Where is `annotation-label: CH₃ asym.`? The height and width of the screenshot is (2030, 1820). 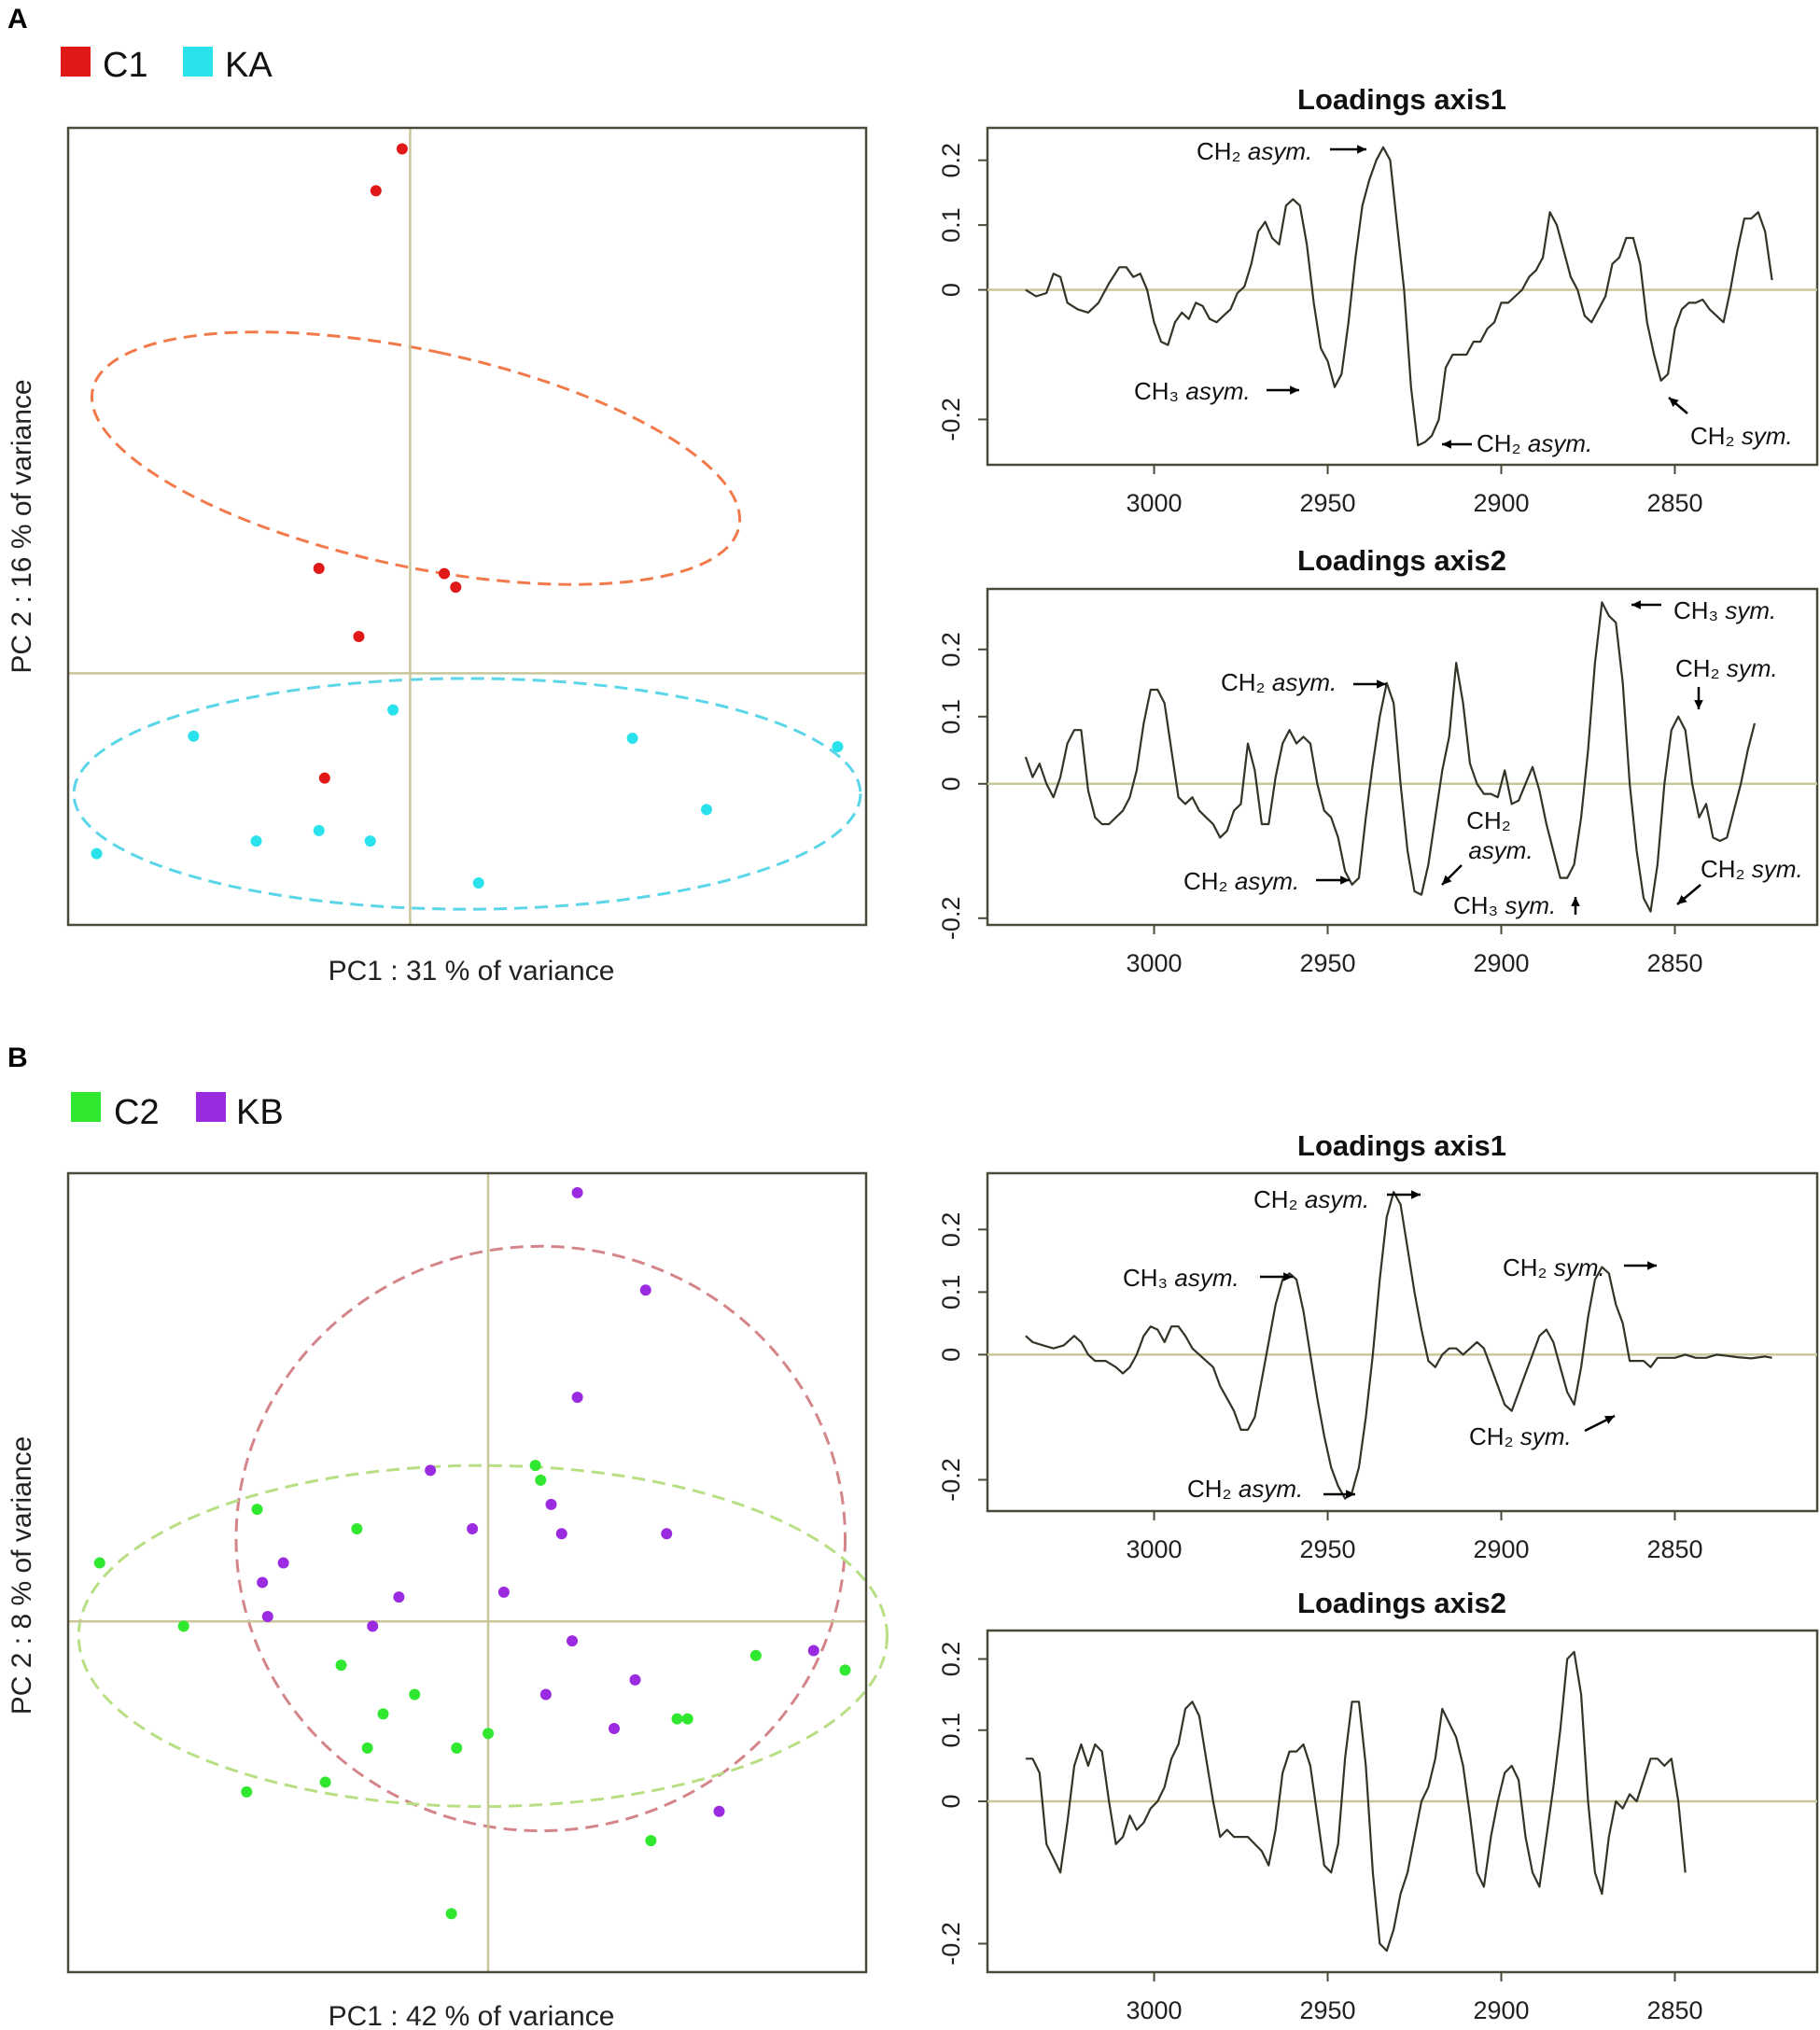
annotation-label: CH₃ asym. is located at coordinates (1181, 1278).